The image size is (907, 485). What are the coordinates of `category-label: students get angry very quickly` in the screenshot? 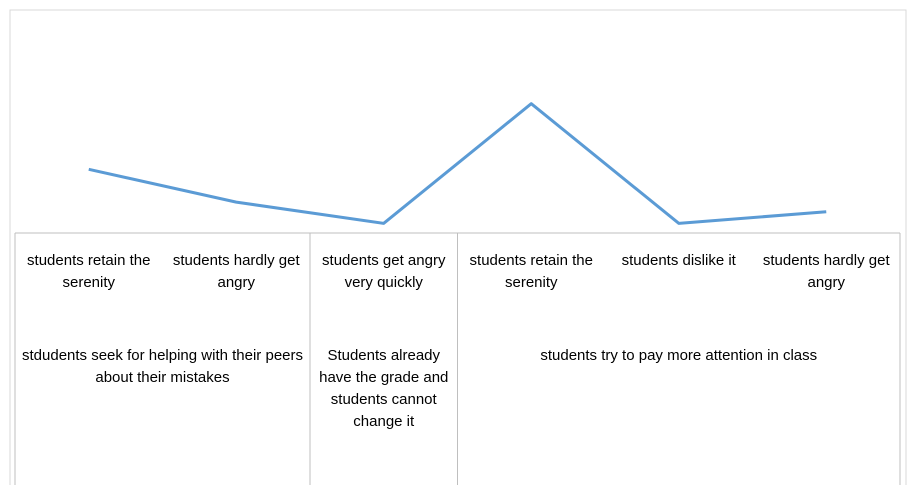 It's located at (384, 271).